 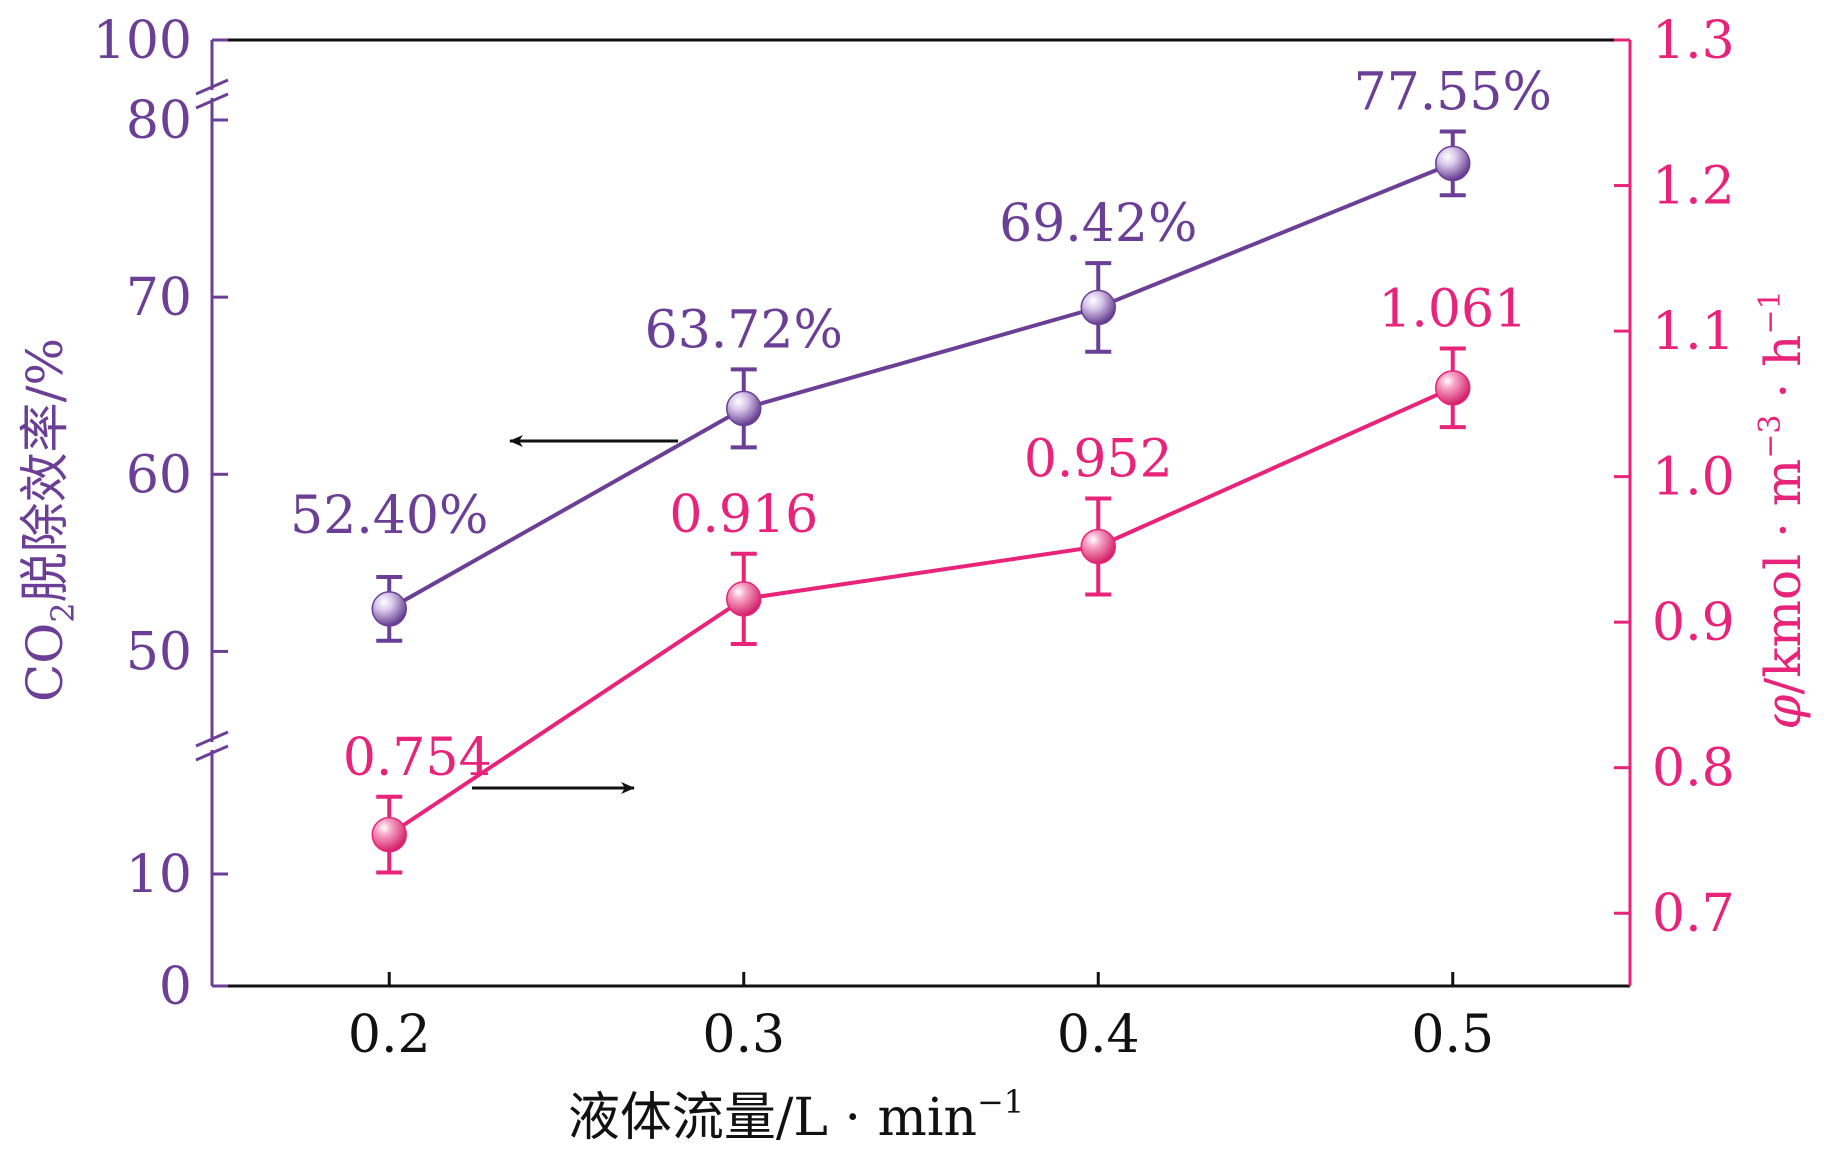 What do you see at coordinates (417, 758) in the screenshot?
I see `data-label: 0.754` at bounding box center [417, 758].